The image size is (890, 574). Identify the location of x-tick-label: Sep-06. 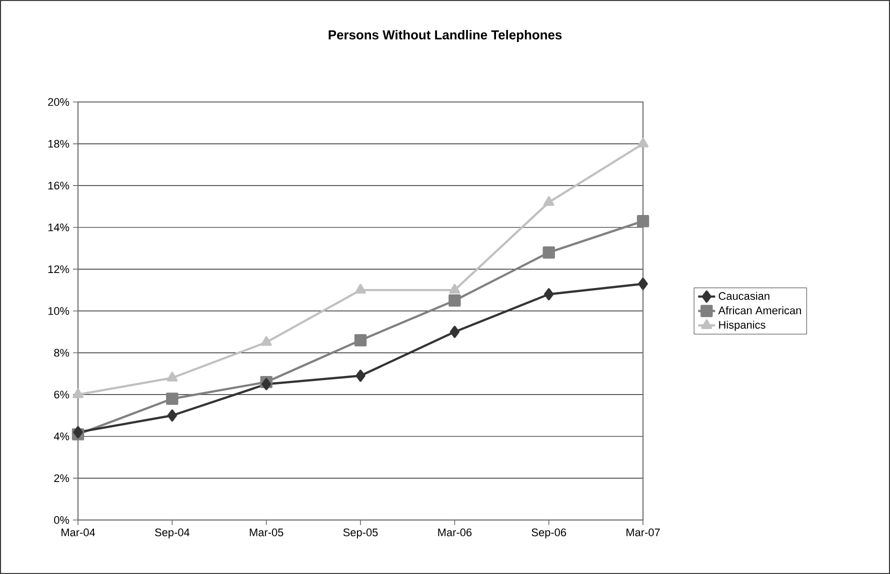
(549, 533).